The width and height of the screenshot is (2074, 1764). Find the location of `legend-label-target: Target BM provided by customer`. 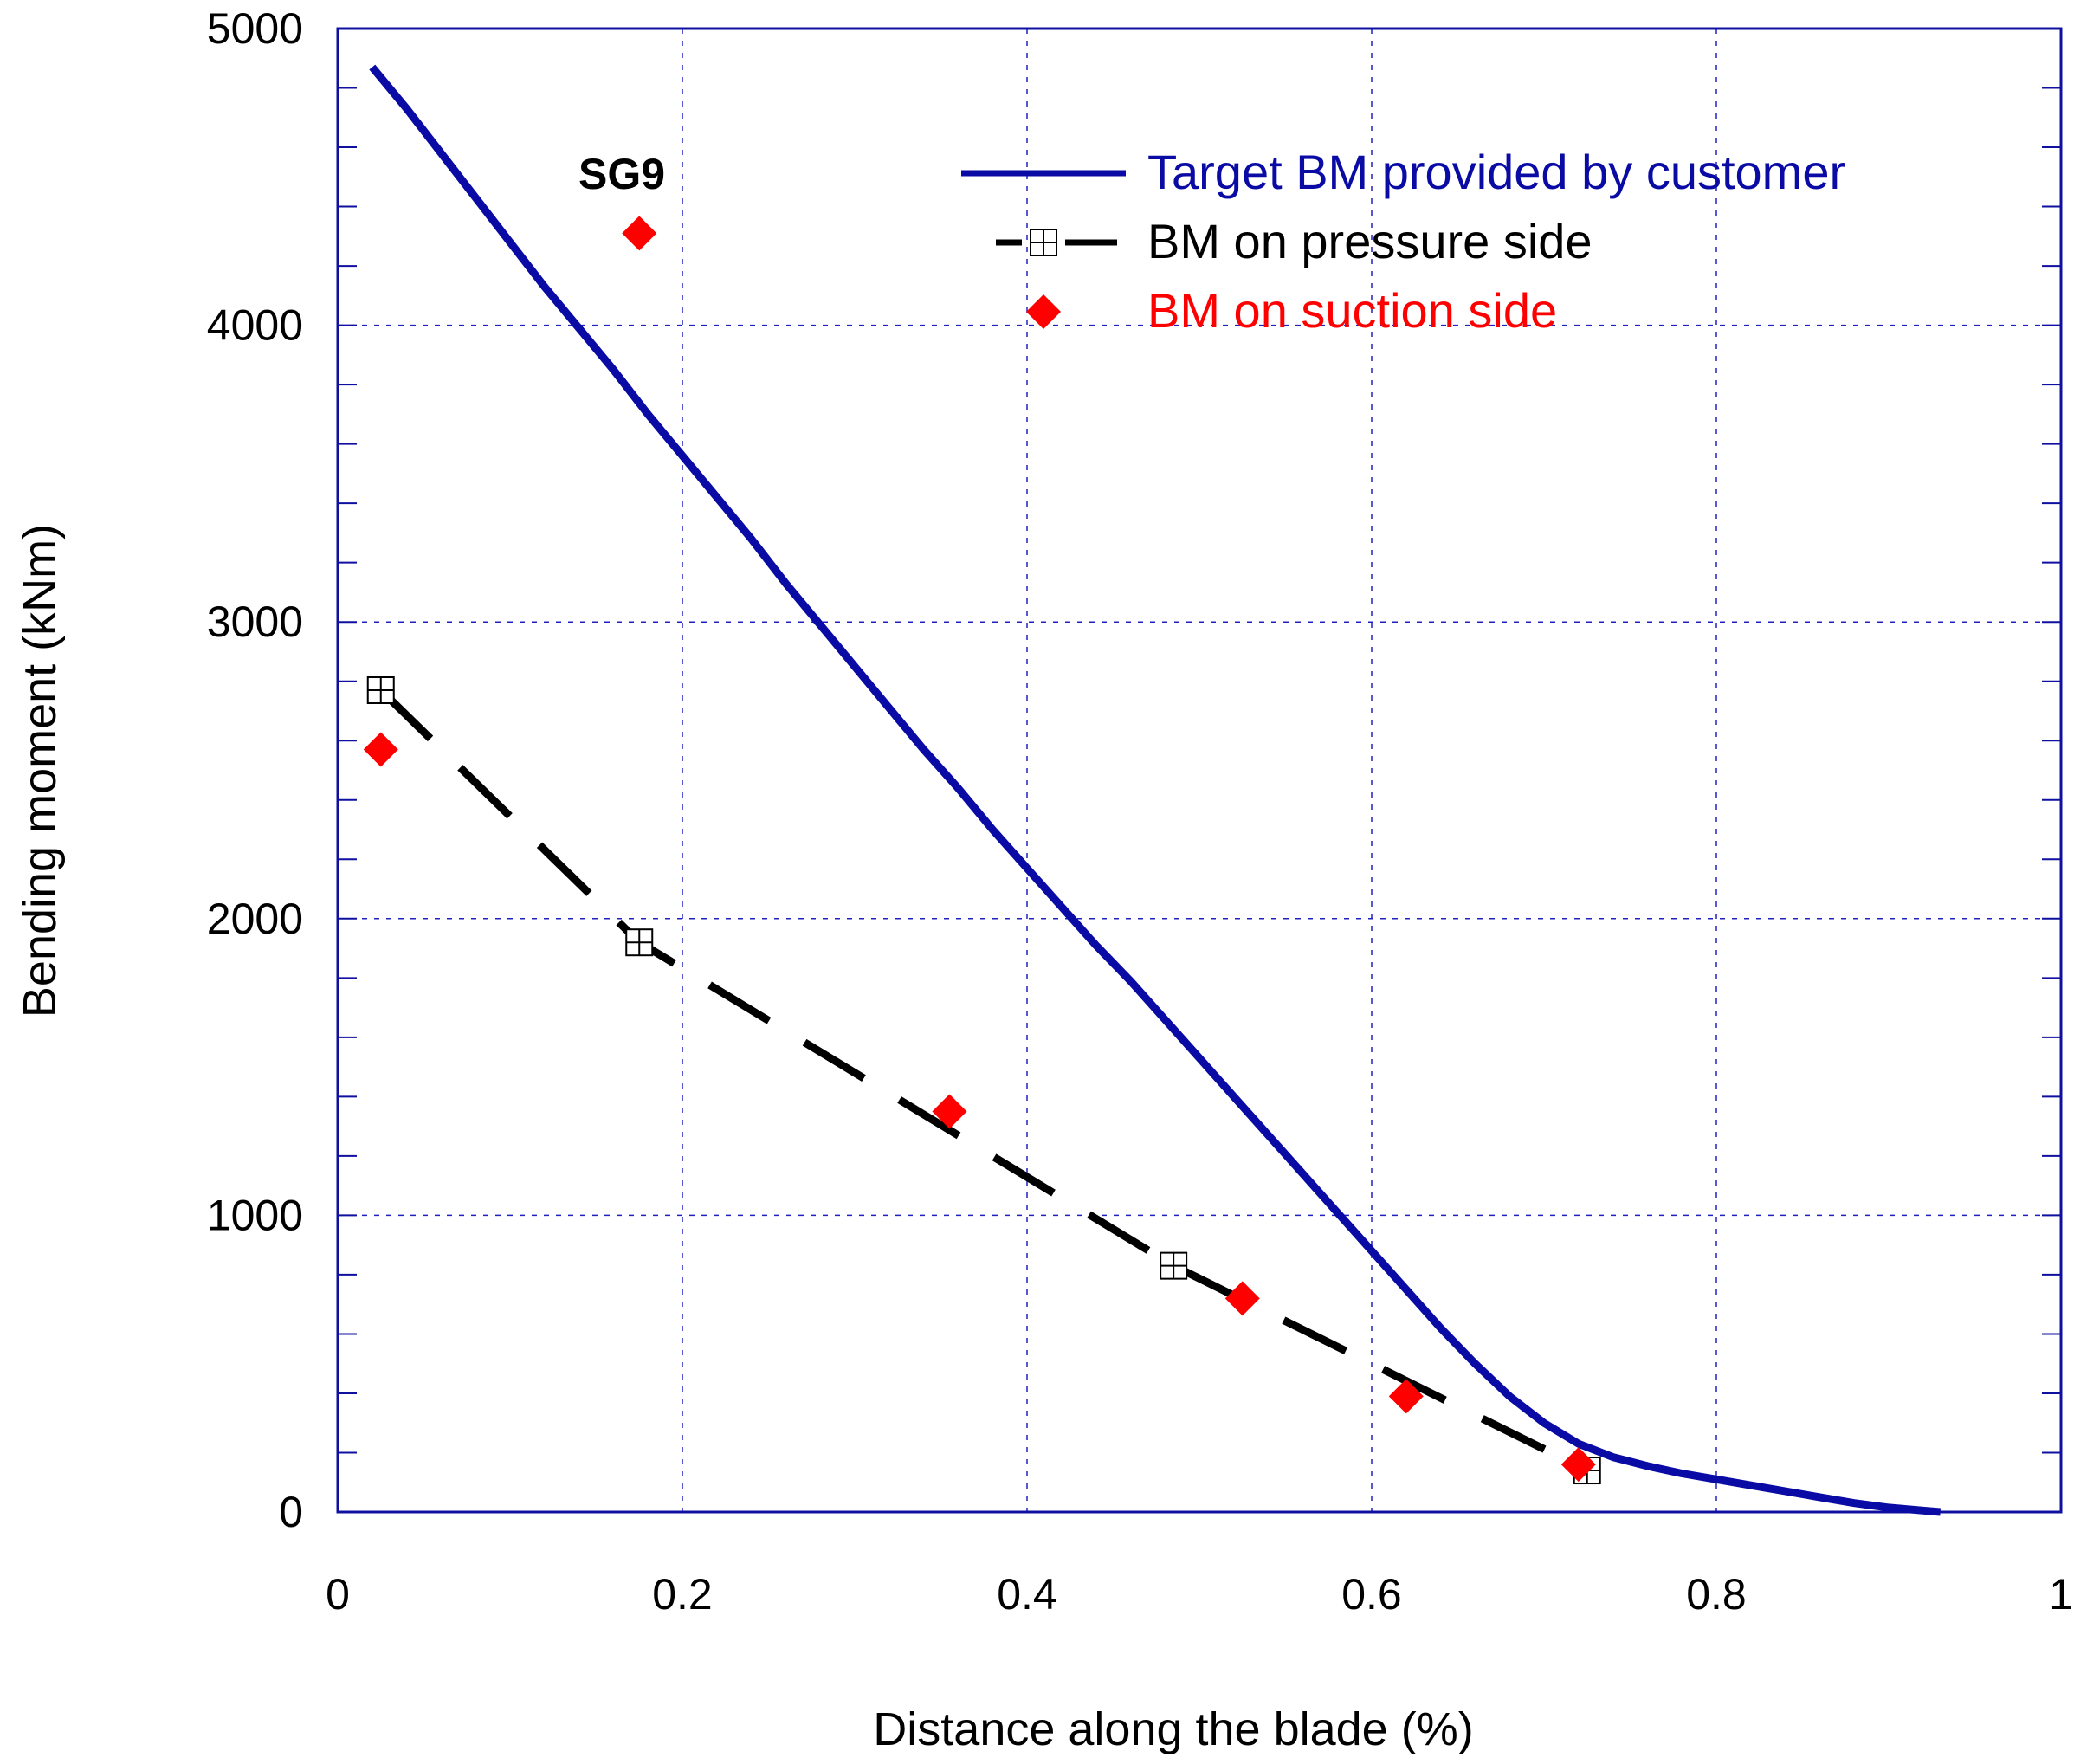

legend-label-target: Target BM provided by customer is located at coordinates (1496, 172).